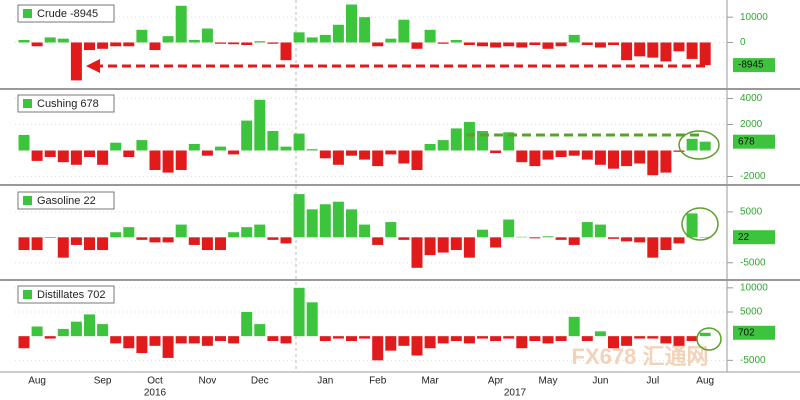 The width and height of the screenshot is (800, 400). What do you see at coordinates (744, 237) in the screenshot?
I see `value-label: 22` at bounding box center [744, 237].